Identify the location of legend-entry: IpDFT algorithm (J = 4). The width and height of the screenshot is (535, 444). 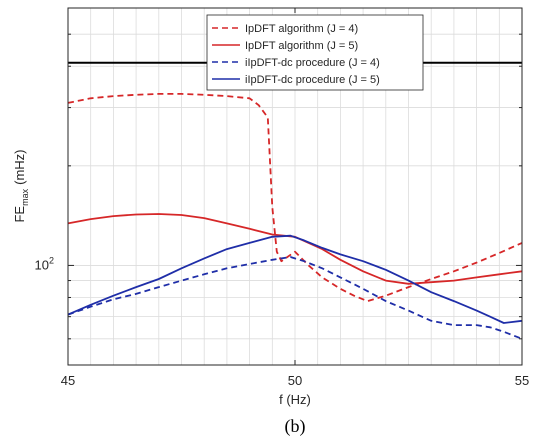
(301, 29).